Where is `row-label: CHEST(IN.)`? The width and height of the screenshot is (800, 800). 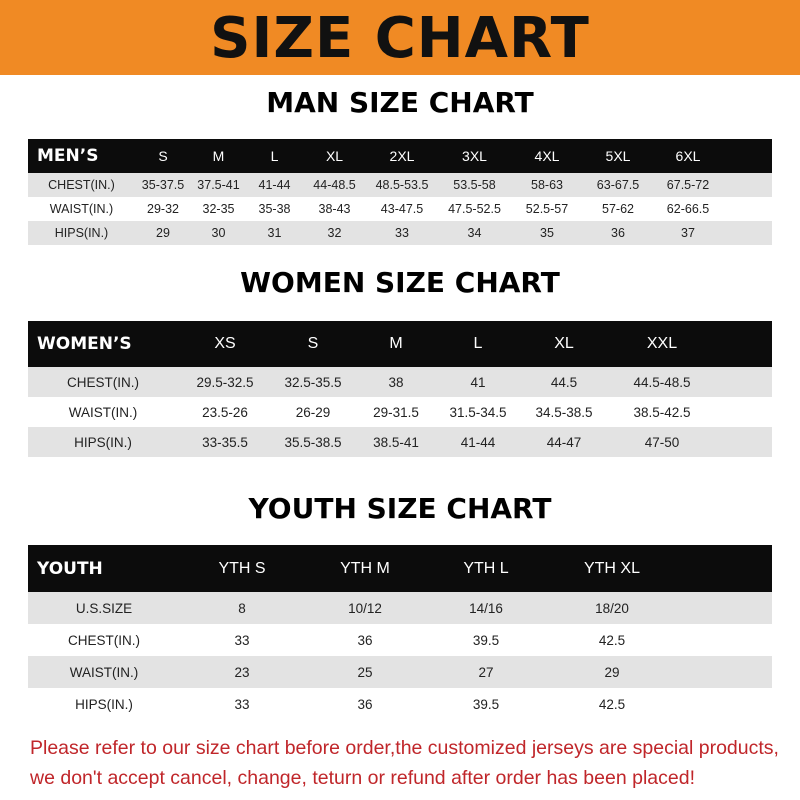 row-label: CHEST(IN.) is located at coordinates (104, 640).